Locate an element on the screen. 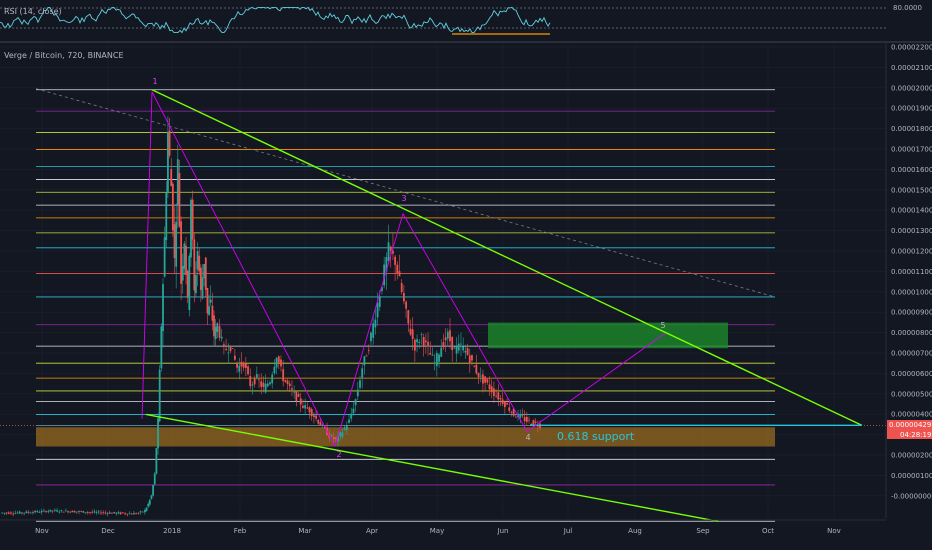  support-annotation: 0.618 support is located at coordinates (596, 436).